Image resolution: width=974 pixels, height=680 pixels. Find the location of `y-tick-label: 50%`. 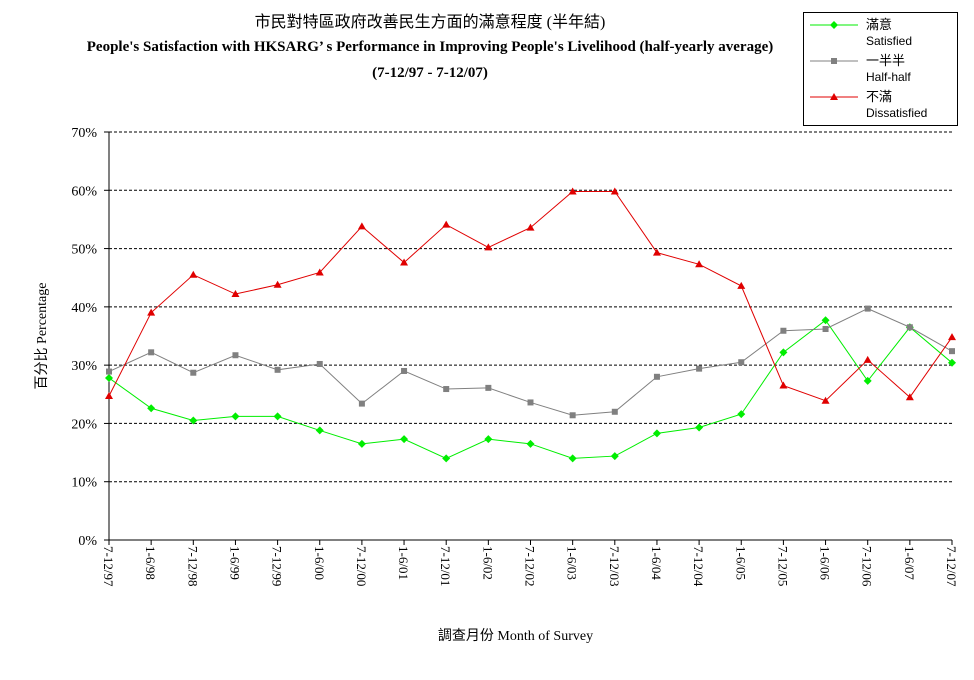

y-tick-label: 50% is located at coordinates (84, 250).